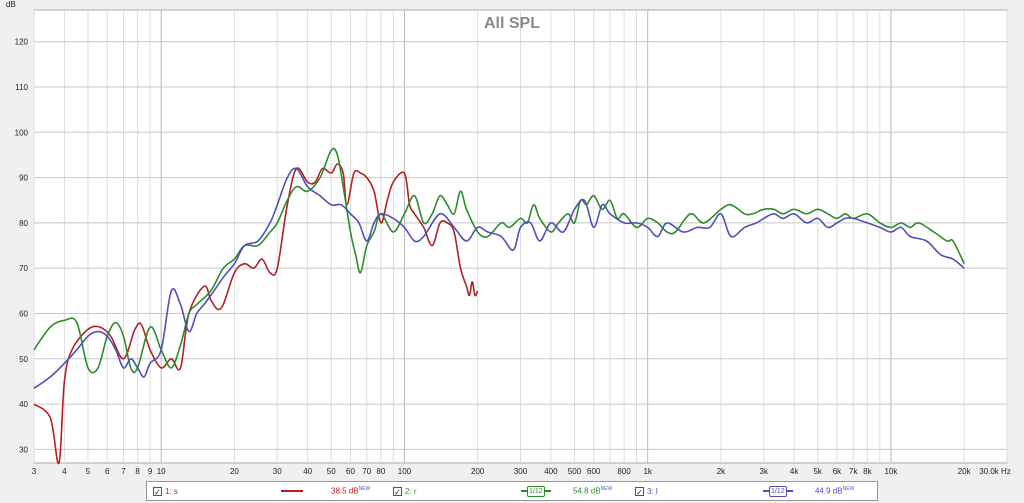 Image resolution: width=1024 pixels, height=503 pixels. I want to click on x-tick-label: 400, so click(551, 471).